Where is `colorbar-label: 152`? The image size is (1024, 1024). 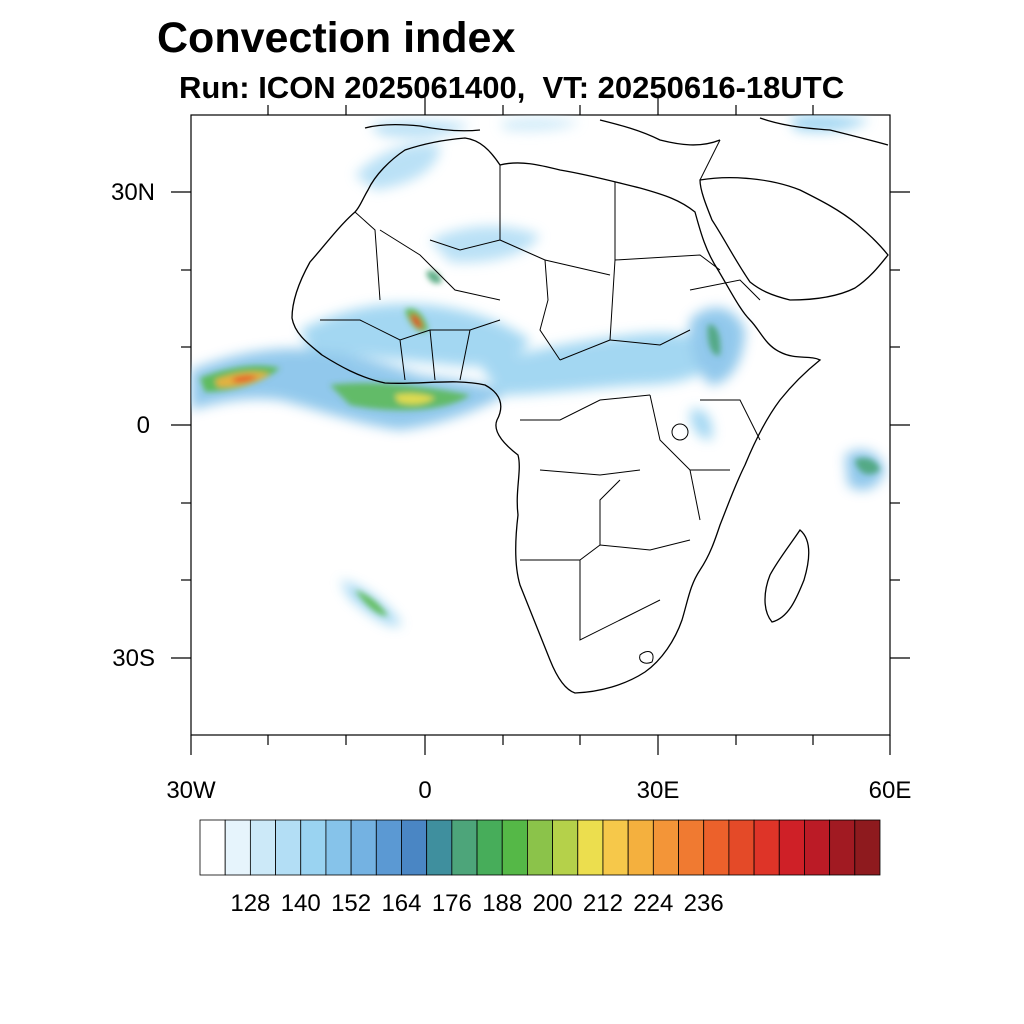 colorbar-label: 152 is located at coordinates (351, 903).